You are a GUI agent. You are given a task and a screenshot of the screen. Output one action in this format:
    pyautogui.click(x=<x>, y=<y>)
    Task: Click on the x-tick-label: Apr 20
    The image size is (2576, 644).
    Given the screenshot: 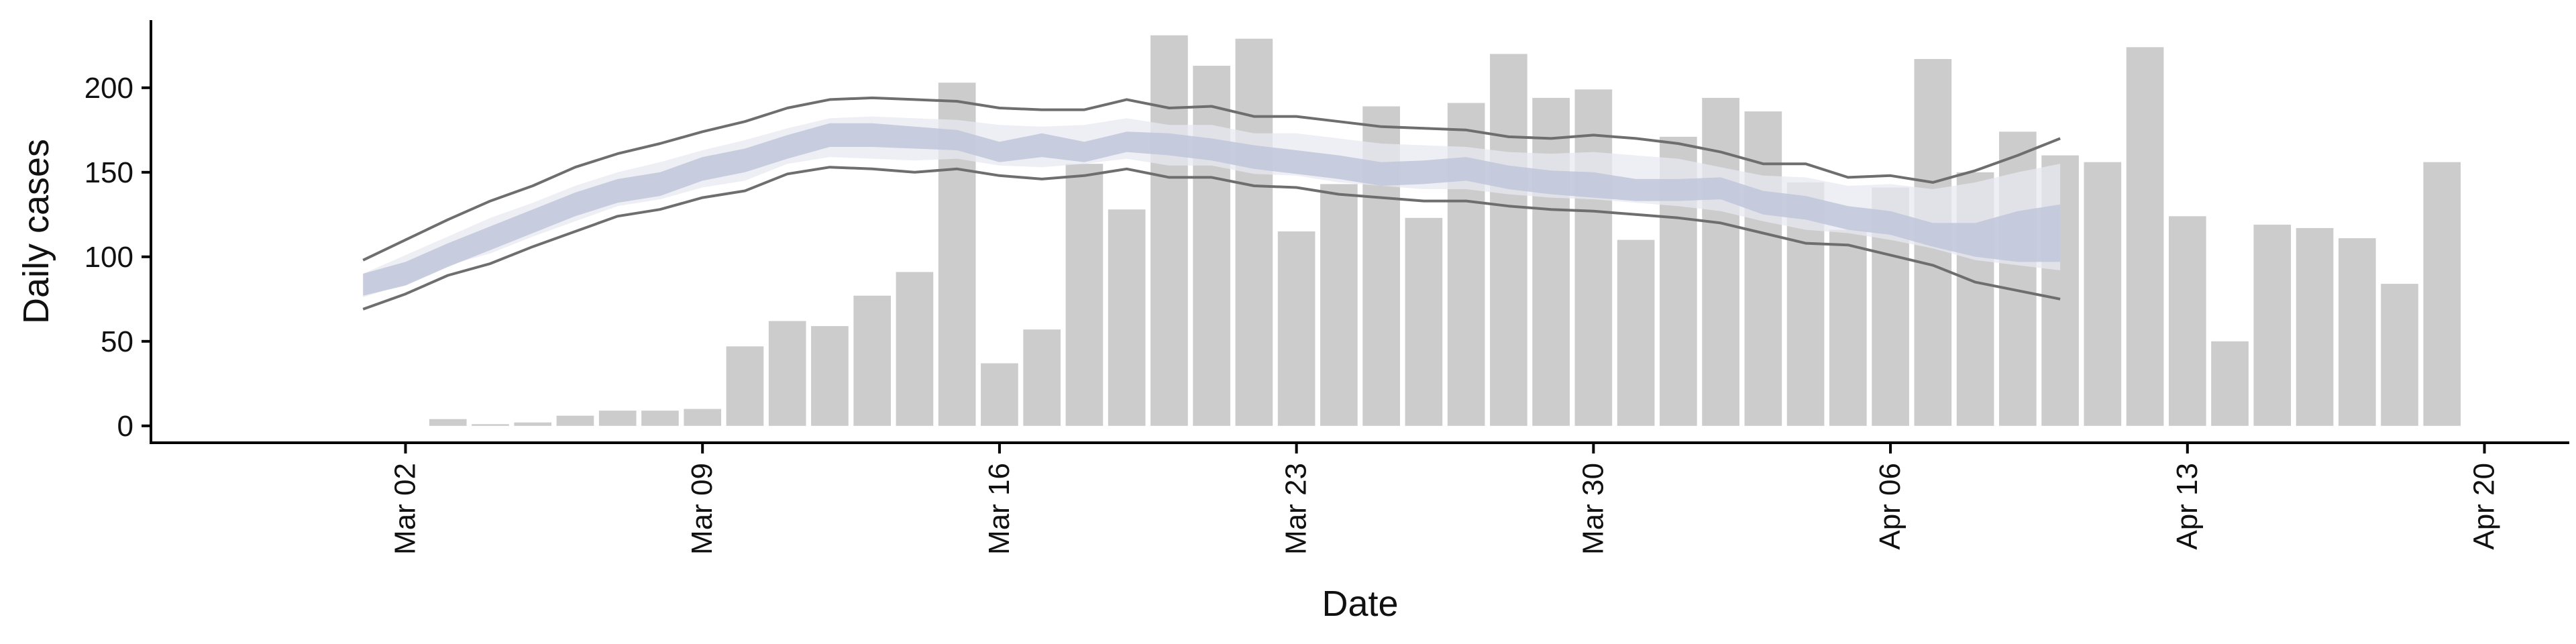 What is the action you would take?
    pyautogui.click(x=2484, y=506)
    